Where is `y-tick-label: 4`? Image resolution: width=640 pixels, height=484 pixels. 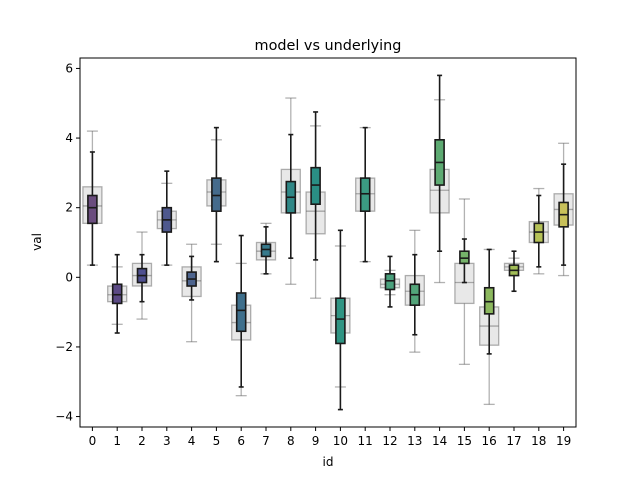 y-tick-label: 4 is located at coordinates (69, 138).